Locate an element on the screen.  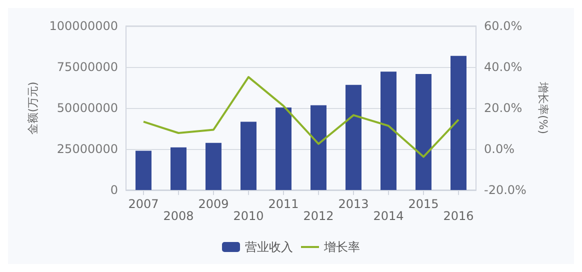
y2-axis-title: 增长率(%) is located at coordinates (543, 107).